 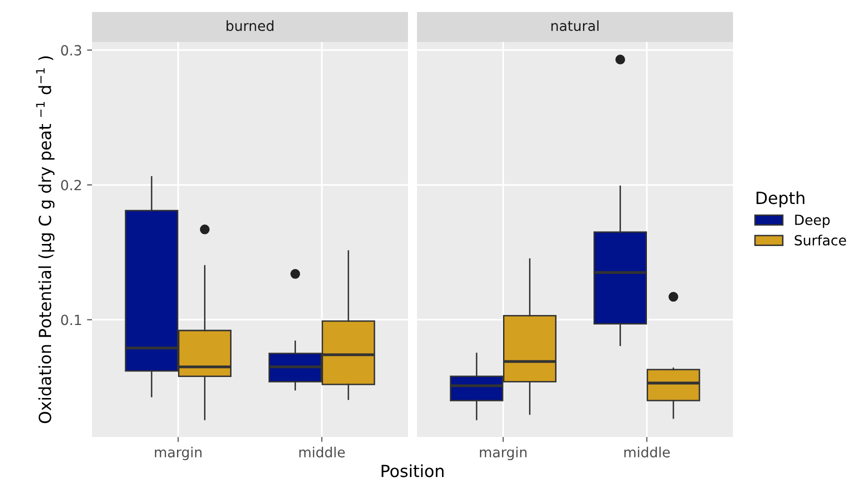 I want to click on x-axis-title: Position, so click(x=413, y=471).